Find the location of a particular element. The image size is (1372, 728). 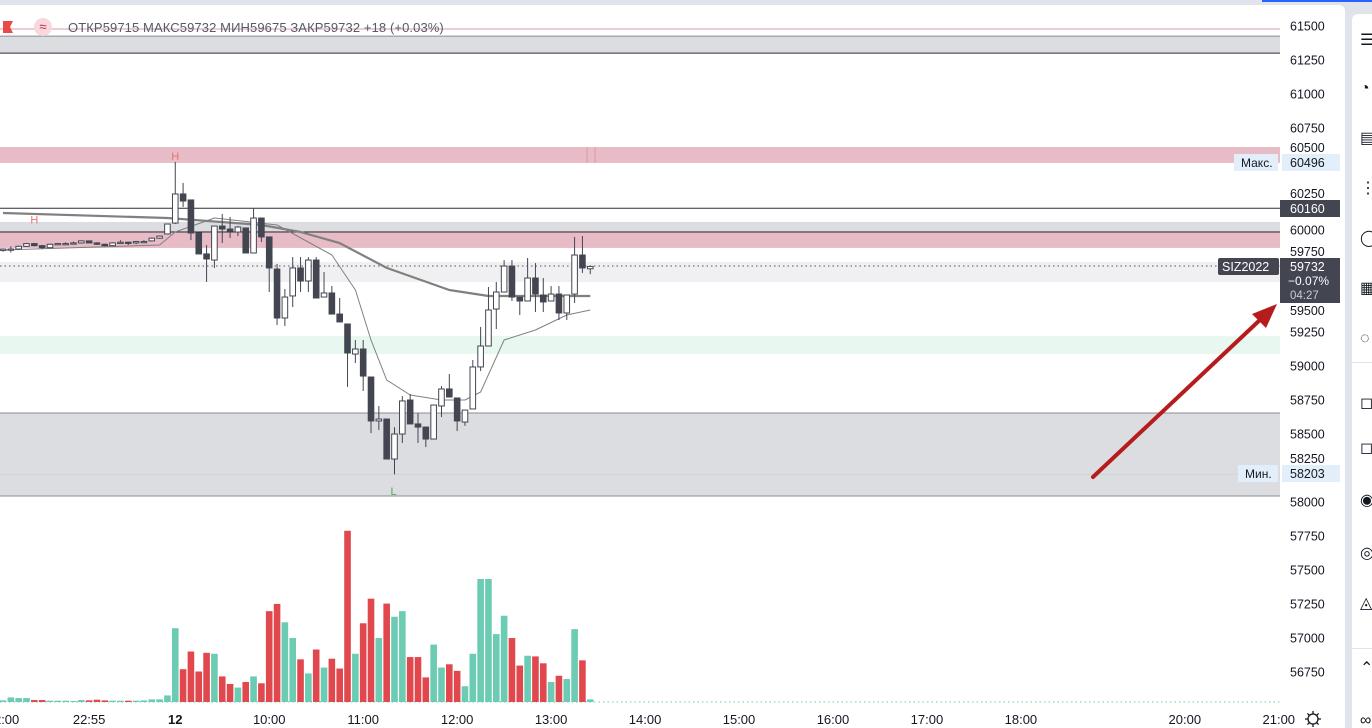

price-tick: 57000 is located at coordinates (1307, 639).